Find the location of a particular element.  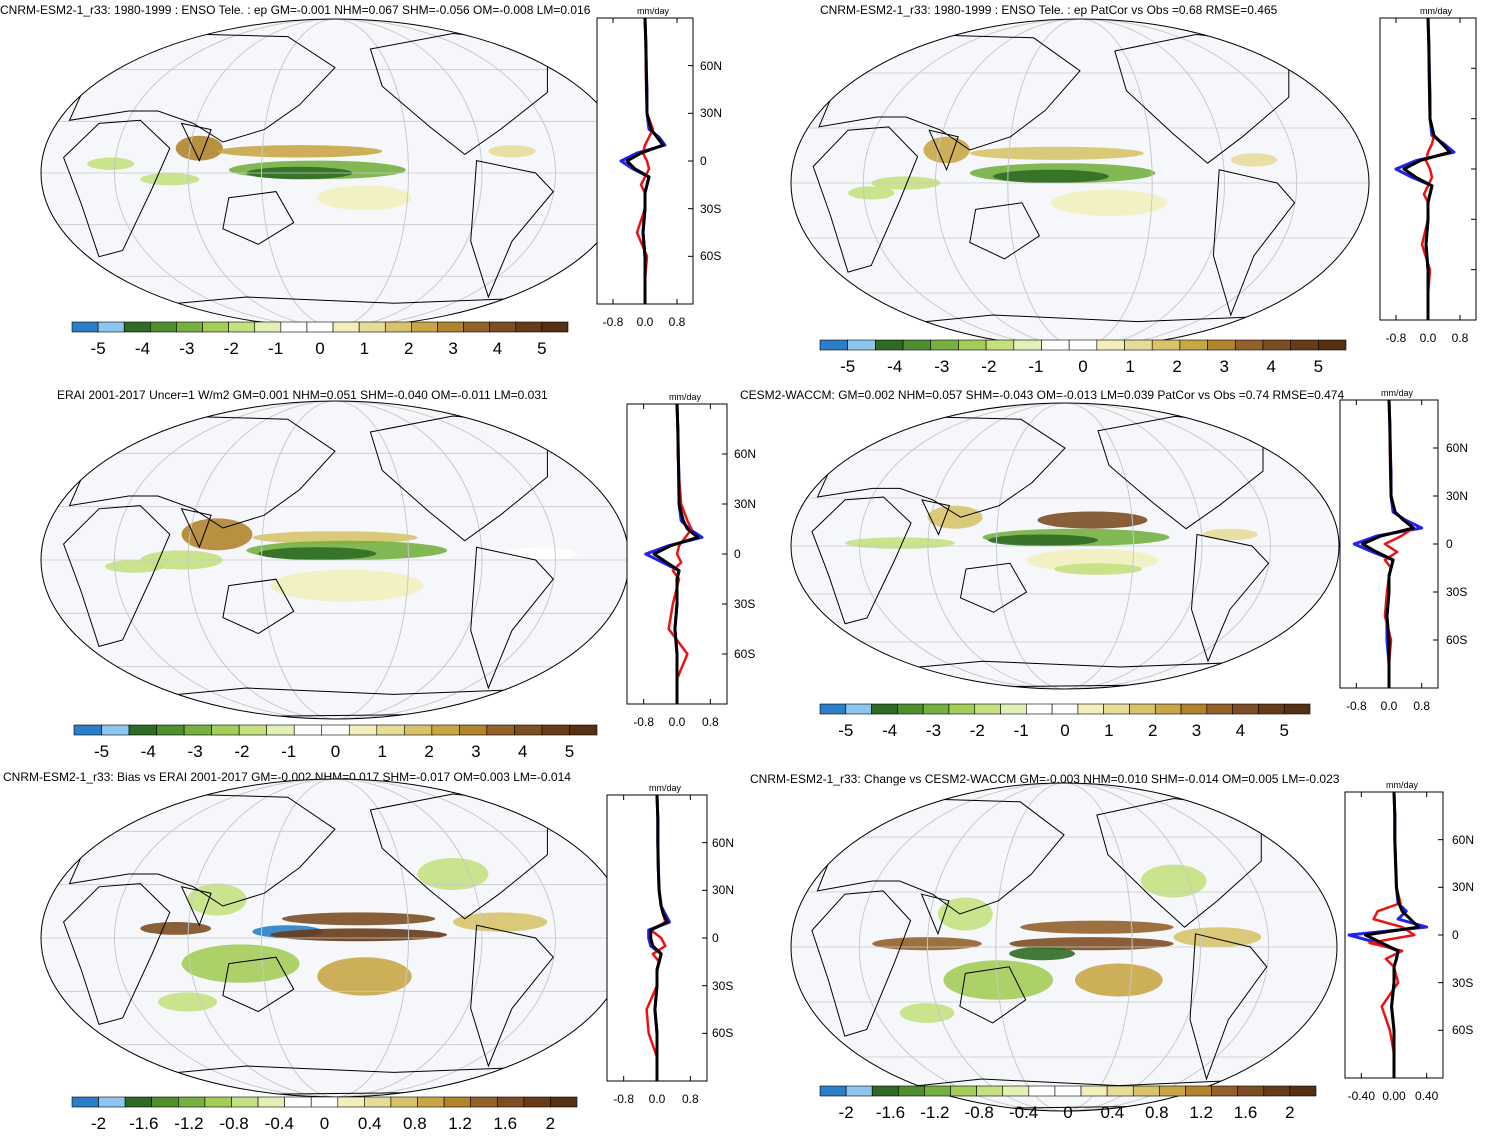

x-tick-label: 0.40 is located at coordinates (1427, 1096).